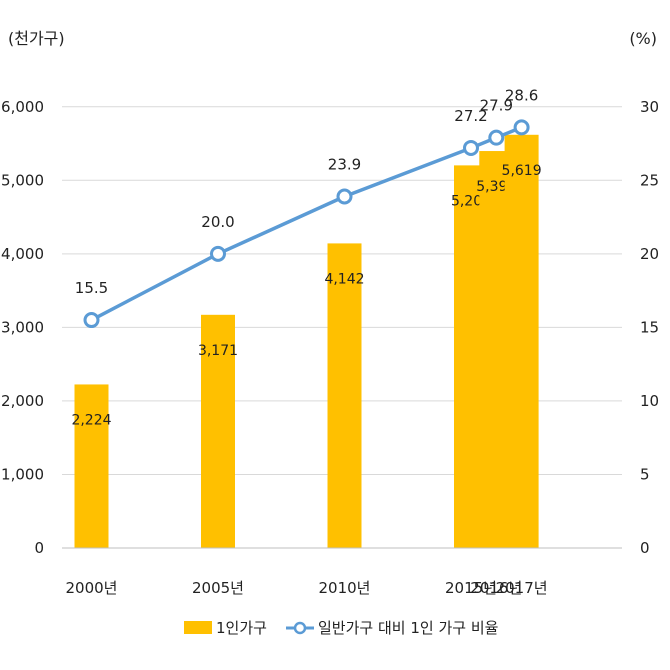  I want to click on y-left-tick-label: 4,000, so click(22, 254).